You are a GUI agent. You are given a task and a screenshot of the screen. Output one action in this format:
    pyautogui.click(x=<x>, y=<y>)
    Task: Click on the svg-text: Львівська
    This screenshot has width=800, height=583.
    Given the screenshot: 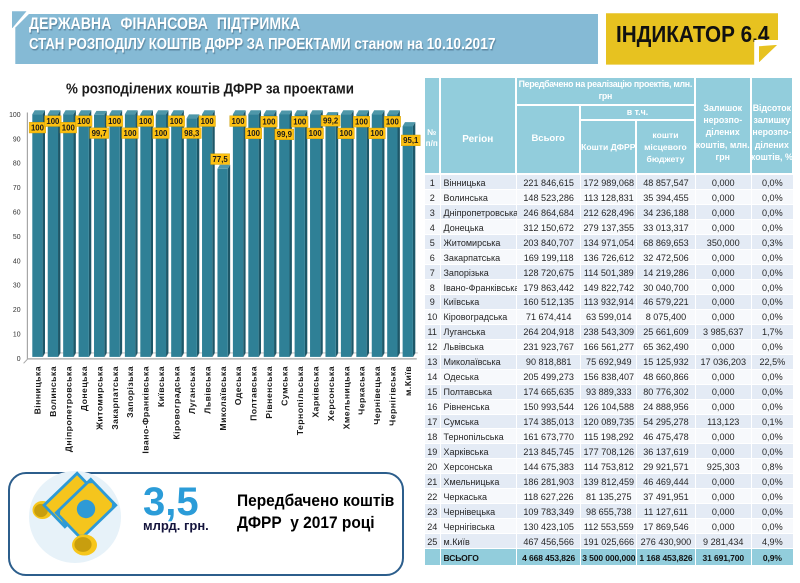 What is the action you would take?
    pyautogui.click(x=207, y=390)
    